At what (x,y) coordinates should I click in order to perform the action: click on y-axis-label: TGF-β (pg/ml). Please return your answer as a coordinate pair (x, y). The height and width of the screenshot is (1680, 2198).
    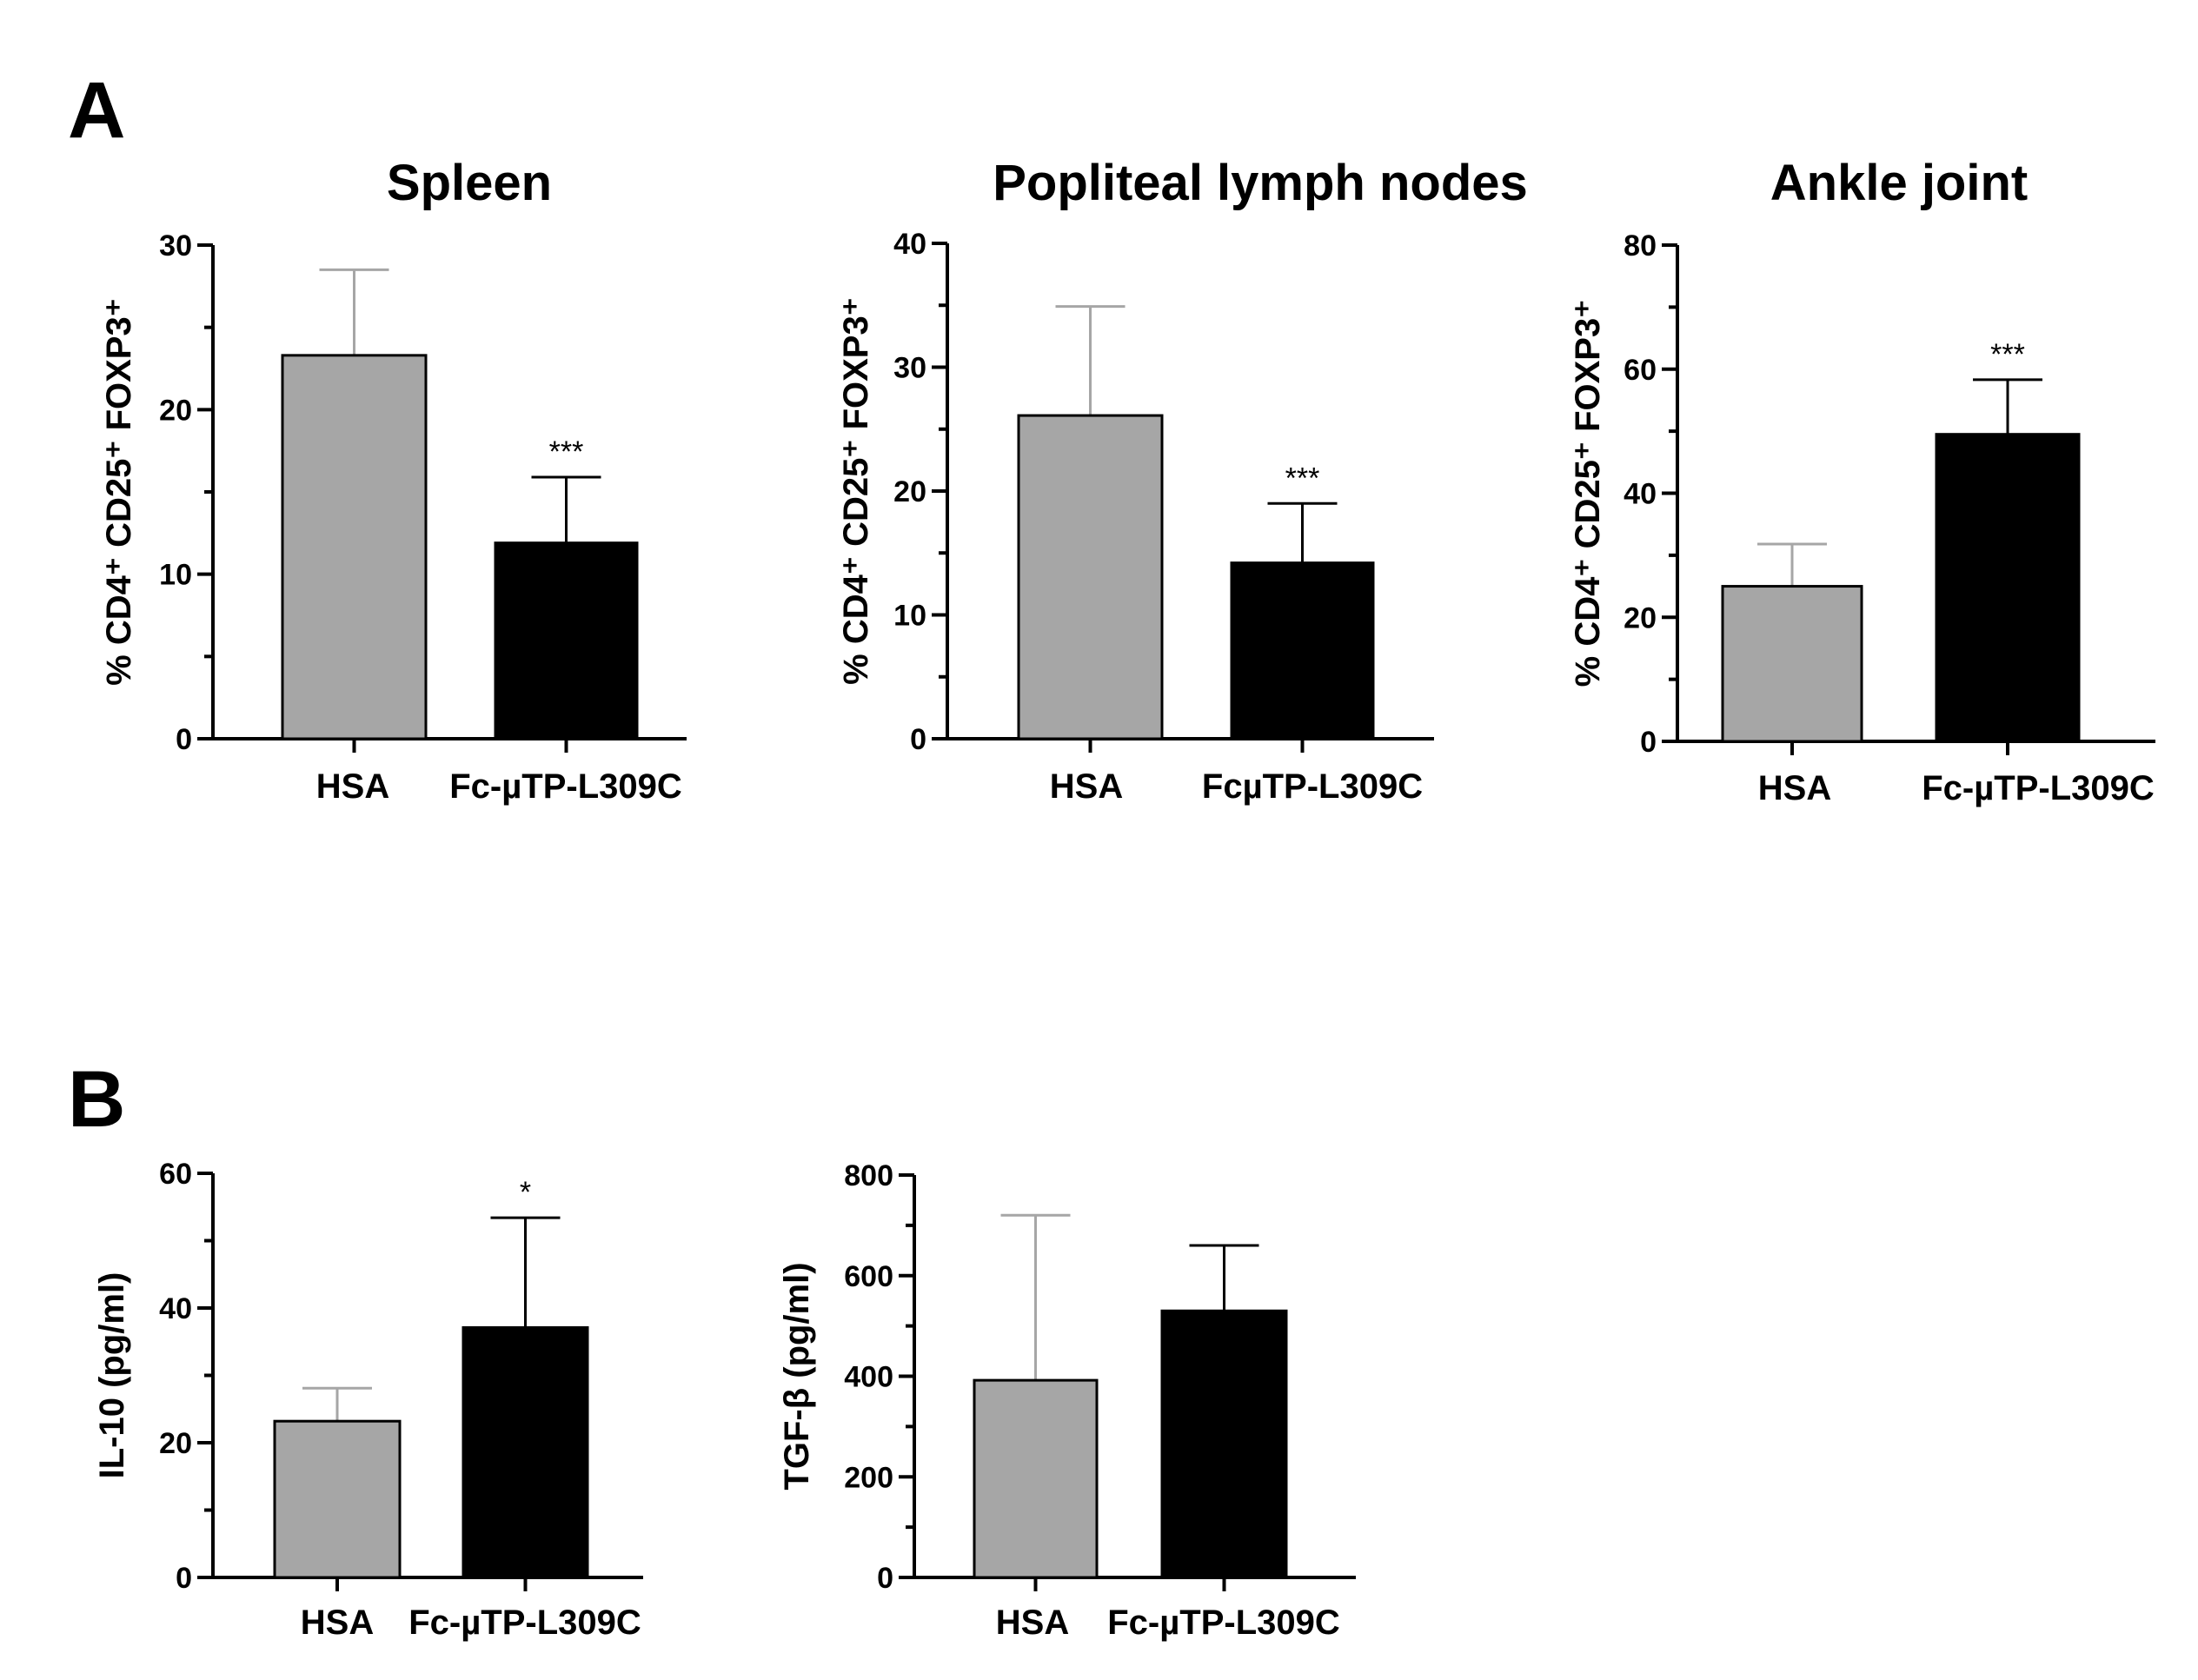
    Looking at the image, I should click on (797, 1376).